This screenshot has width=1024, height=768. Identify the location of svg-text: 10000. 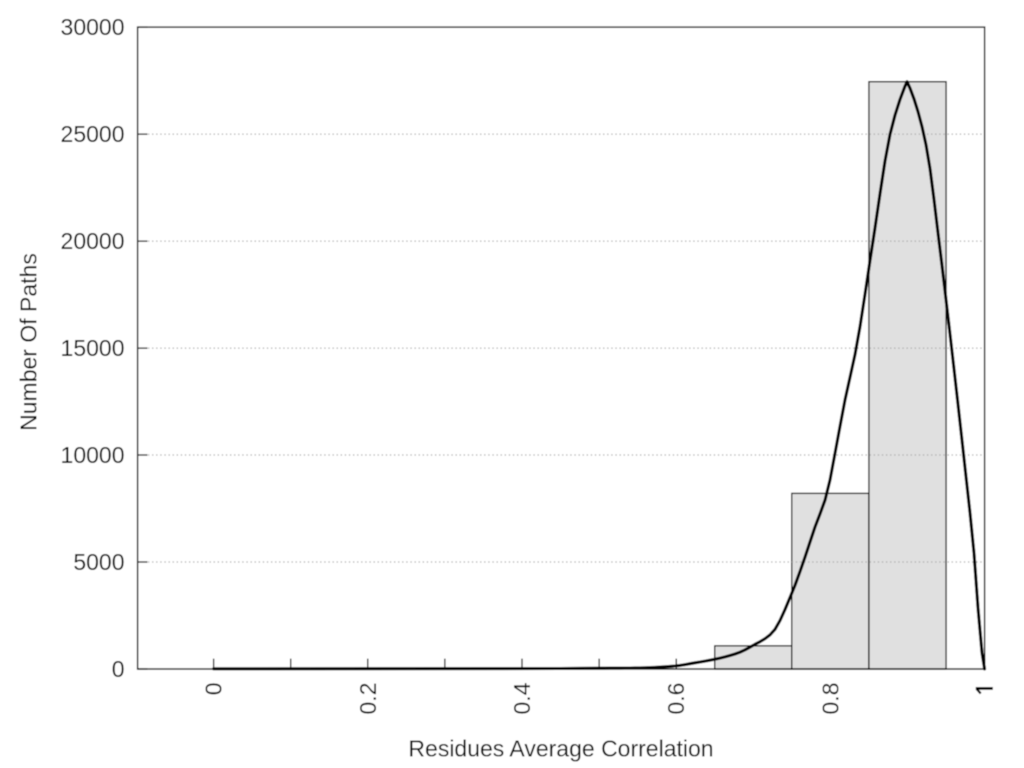
(93, 455).